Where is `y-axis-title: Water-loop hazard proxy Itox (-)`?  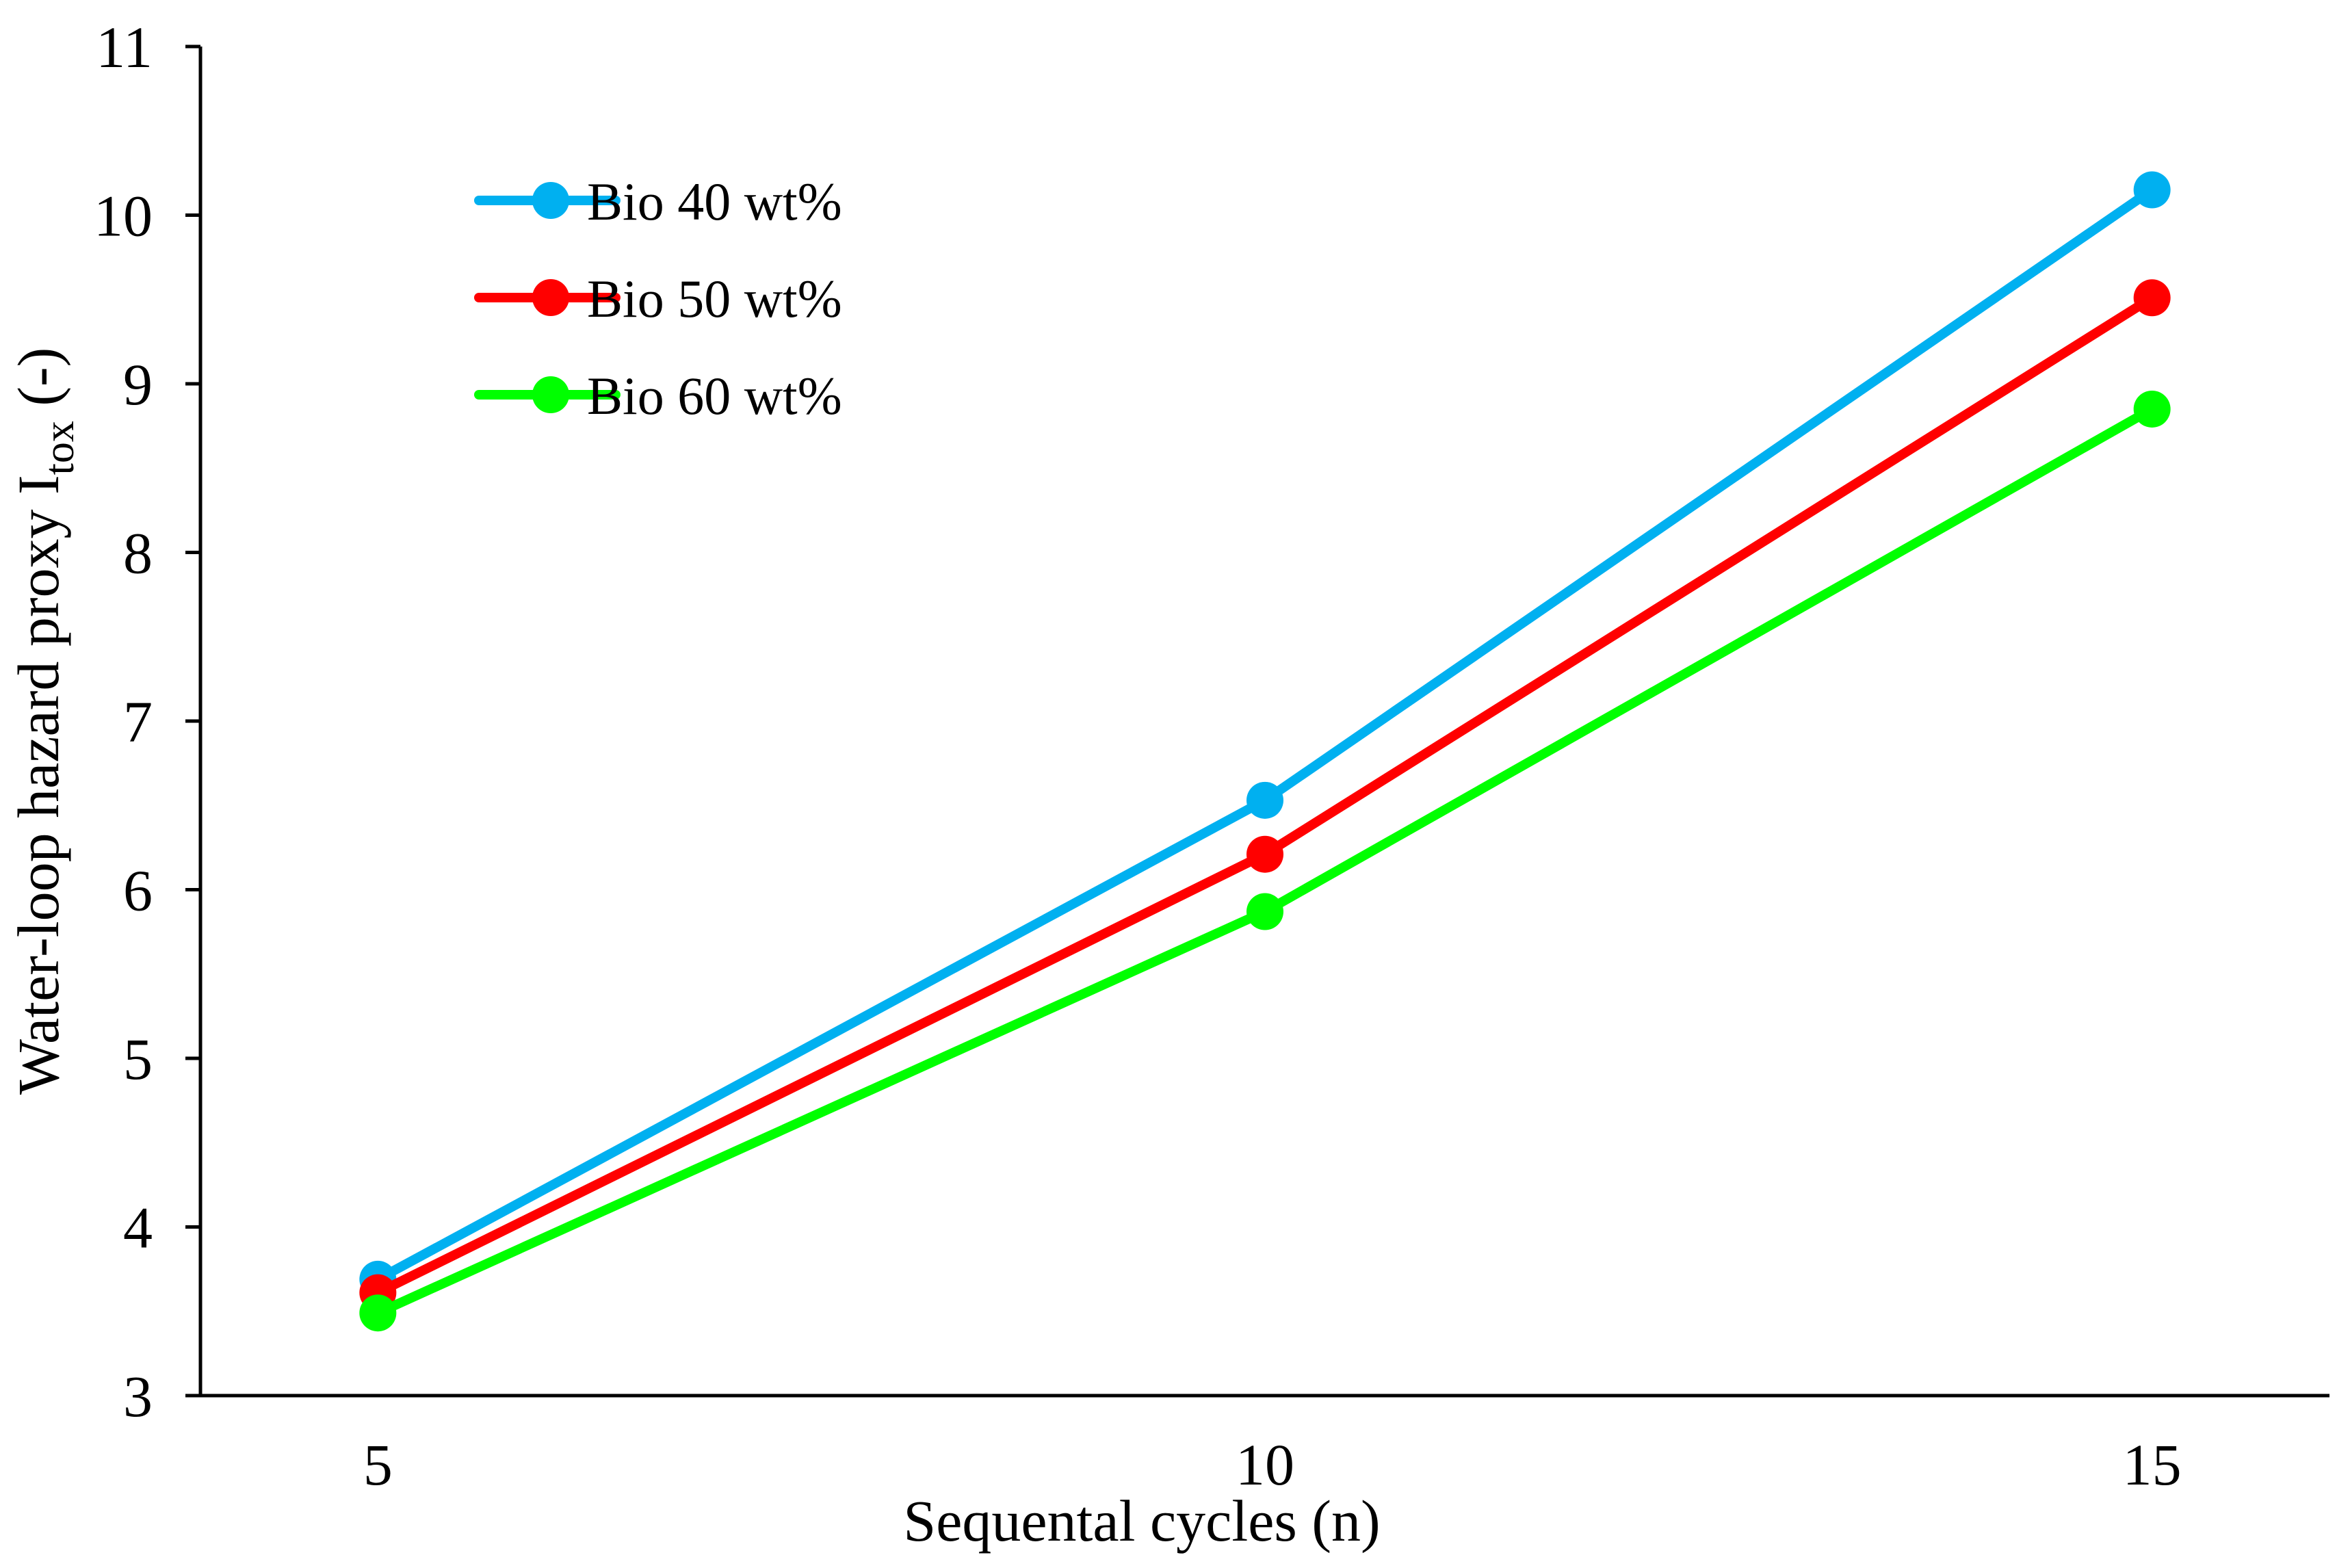
y-axis-title: Water-loop hazard proxy Itox (-) is located at coordinates (44, 721).